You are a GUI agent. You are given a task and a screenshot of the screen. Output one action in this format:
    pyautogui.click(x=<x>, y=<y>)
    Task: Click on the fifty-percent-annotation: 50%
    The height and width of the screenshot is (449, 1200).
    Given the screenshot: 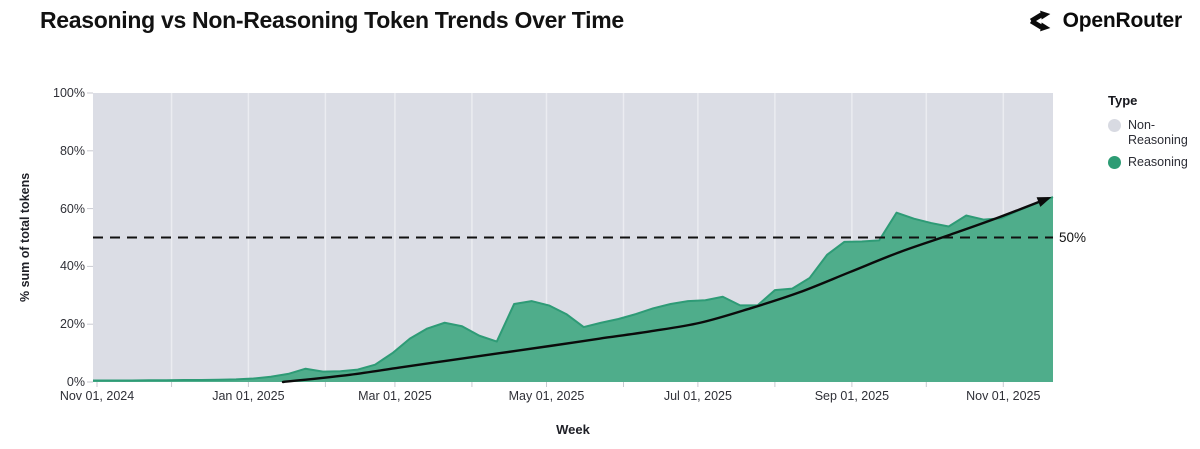 What is the action you would take?
    pyautogui.click(x=1073, y=237)
    